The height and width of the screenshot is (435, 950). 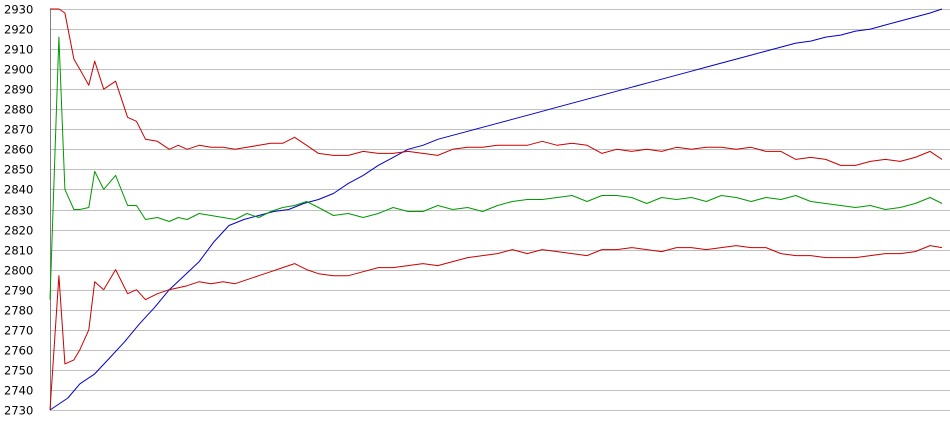 I want to click on y-tick-label: 2920, so click(x=18, y=30).